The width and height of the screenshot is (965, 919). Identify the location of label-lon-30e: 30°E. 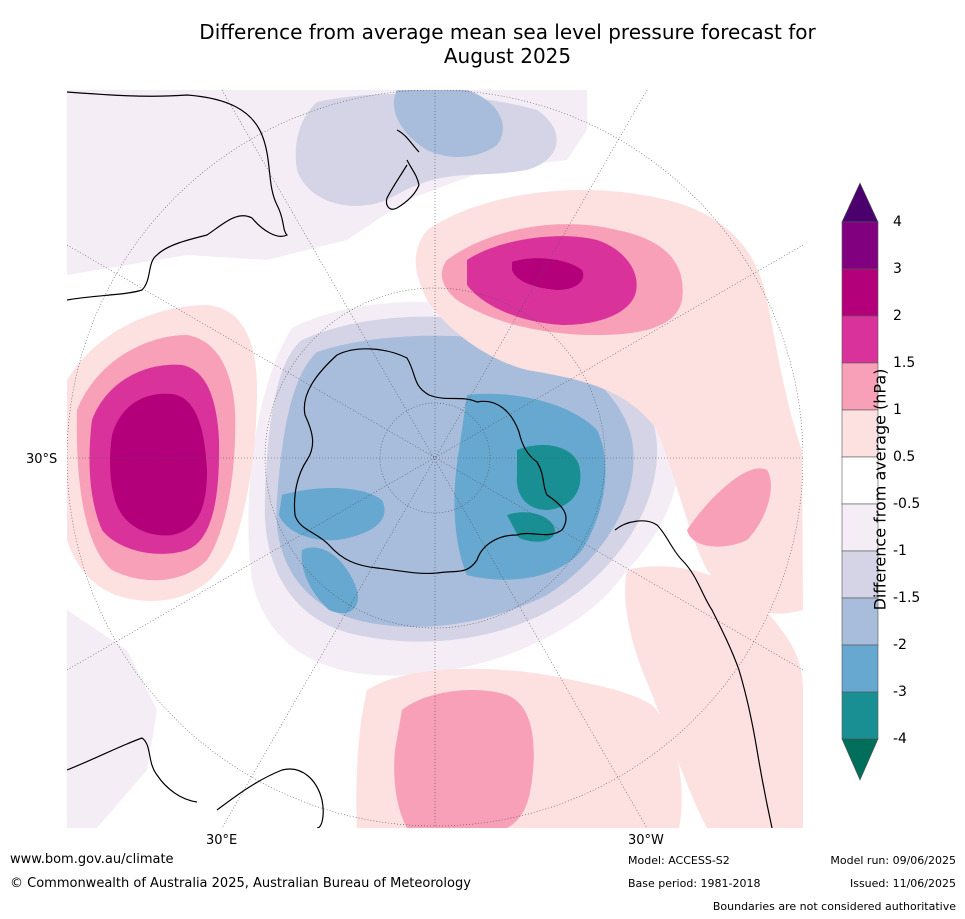
(222, 840).